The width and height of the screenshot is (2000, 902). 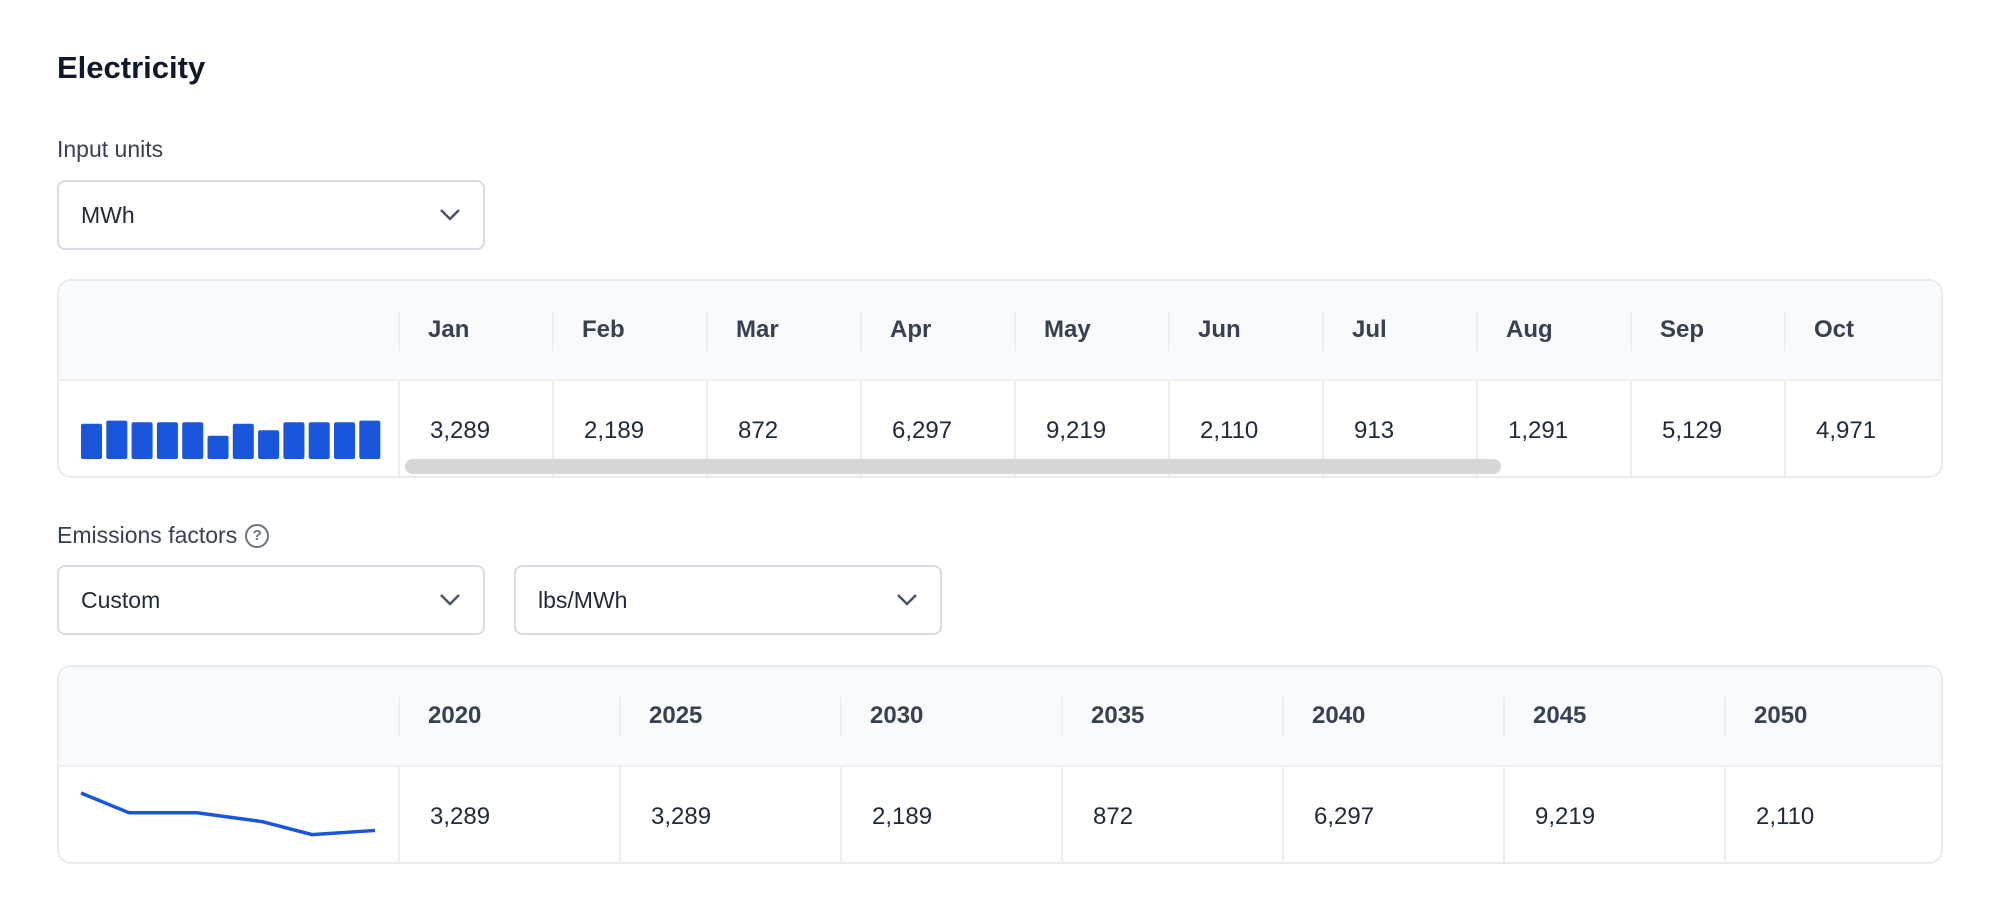 What do you see at coordinates (1392, 716) in the screenshot?
I see `column-header-2040: 2040` at bounding box center [1392, 716].